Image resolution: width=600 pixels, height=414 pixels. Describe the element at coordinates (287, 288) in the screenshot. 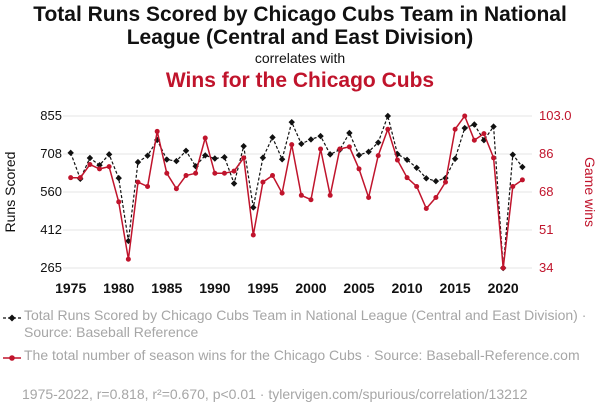

I see `x-ticks: 1975 1980 1985 1990 1995 2000 2005 2010 2015 2020` at that location.